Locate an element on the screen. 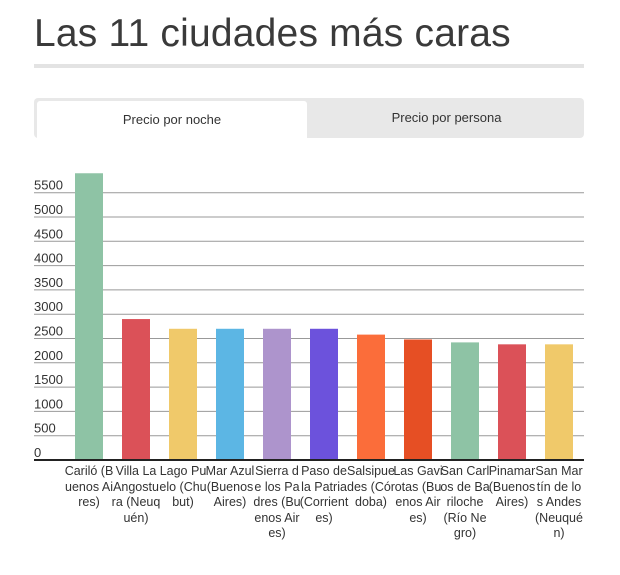  x-tick-label: Sierra de los Padres (Buenos Aires) is located at coordinates (277, 502).